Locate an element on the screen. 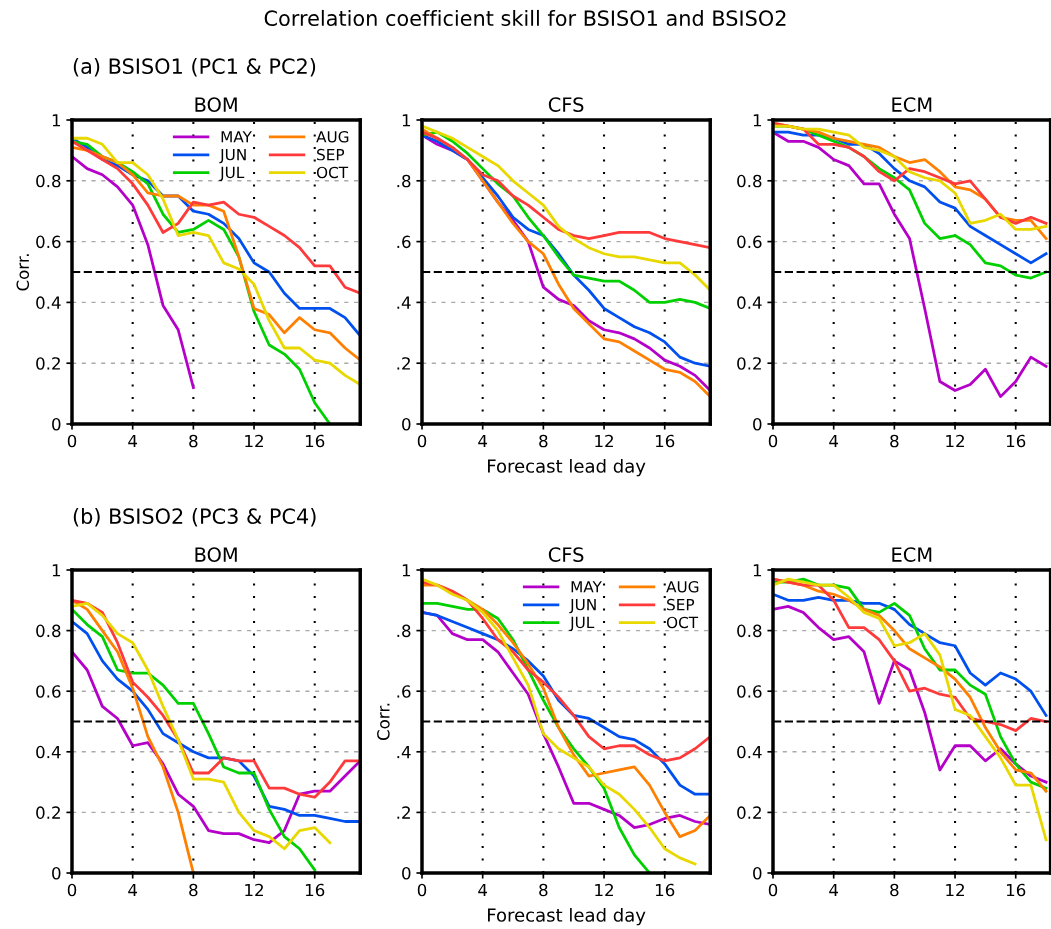 Image resolution: width=1051 pixels, height=929 pixels. text: (b) BSISO2 (PC3 & PC4) is located at coordinates (194, 517).